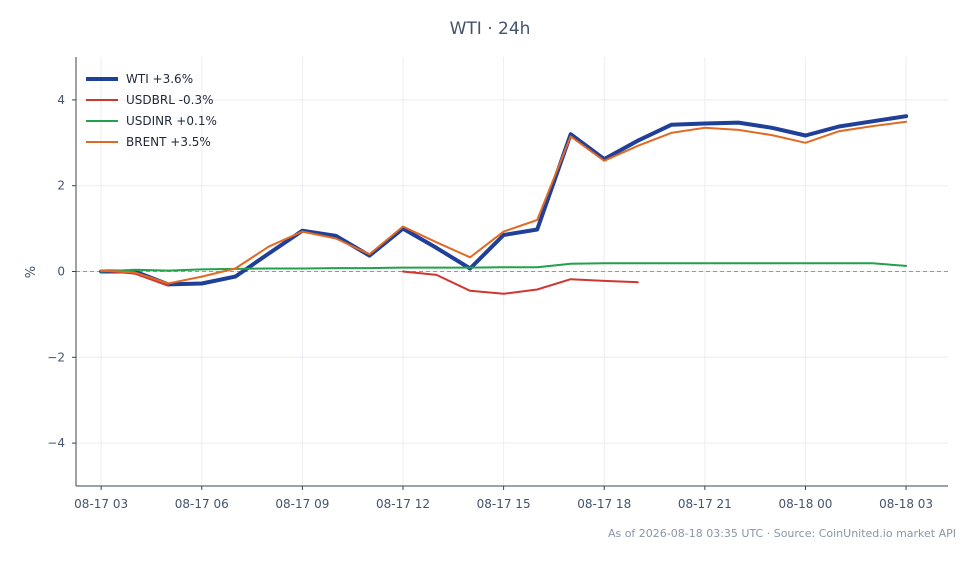 This screenshot has width=980, height=564. I want to click on x-tick-label: 08-18 03, so click(906, 504).